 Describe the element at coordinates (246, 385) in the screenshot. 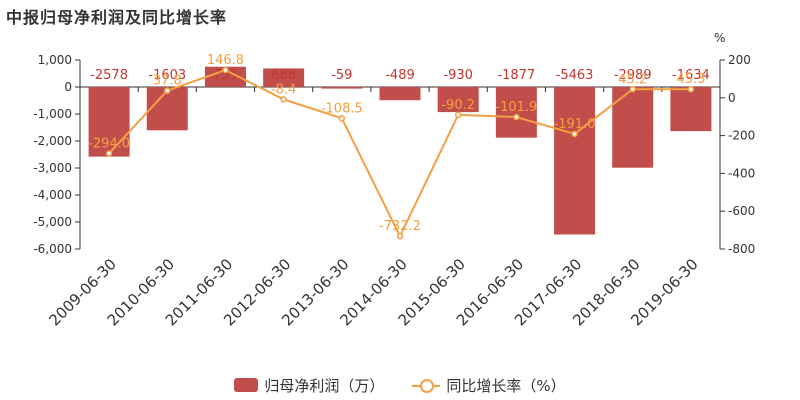

I see `legend-bar-swatch` at that location.